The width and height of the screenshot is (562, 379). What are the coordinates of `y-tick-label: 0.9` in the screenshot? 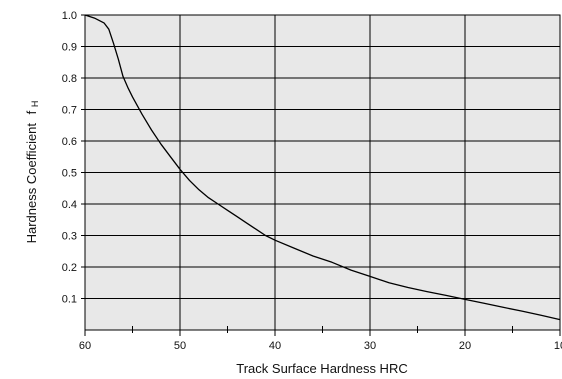 It's located at (69, 48).